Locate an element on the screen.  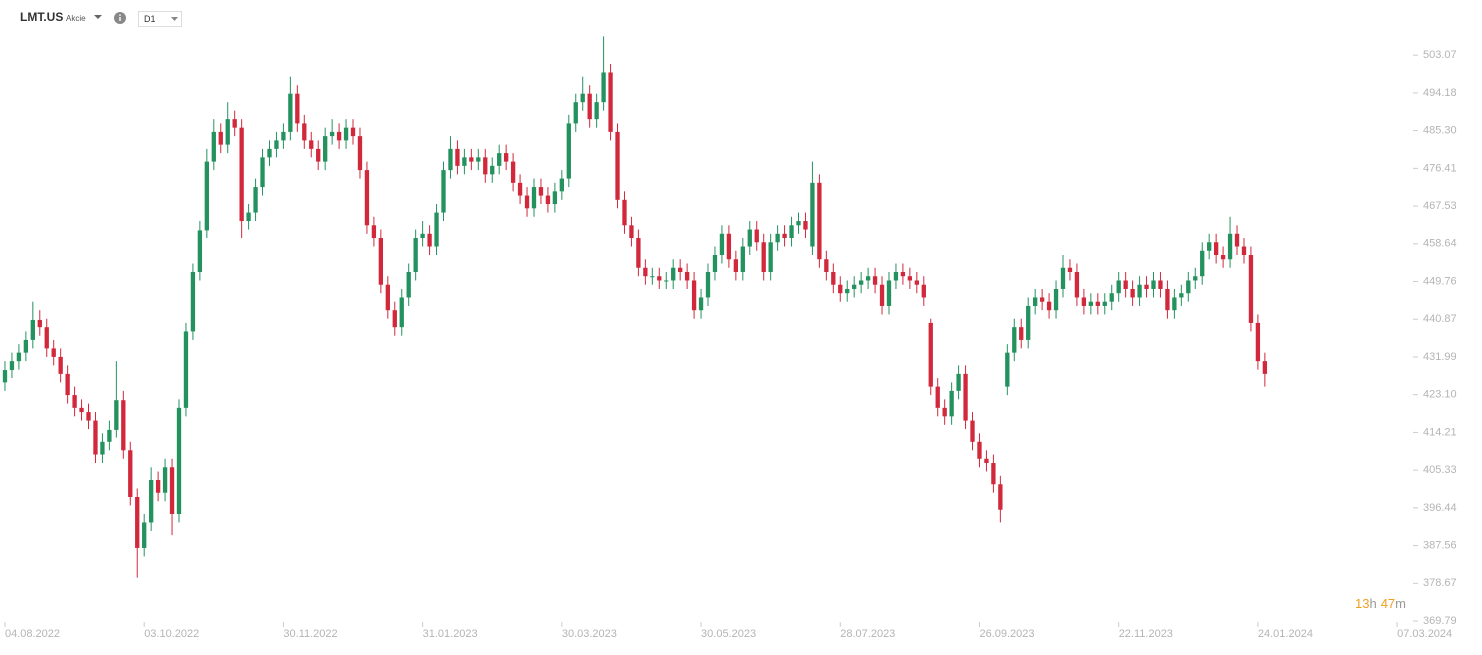
symbol: LMT.US is located at coordinates (41, 17).